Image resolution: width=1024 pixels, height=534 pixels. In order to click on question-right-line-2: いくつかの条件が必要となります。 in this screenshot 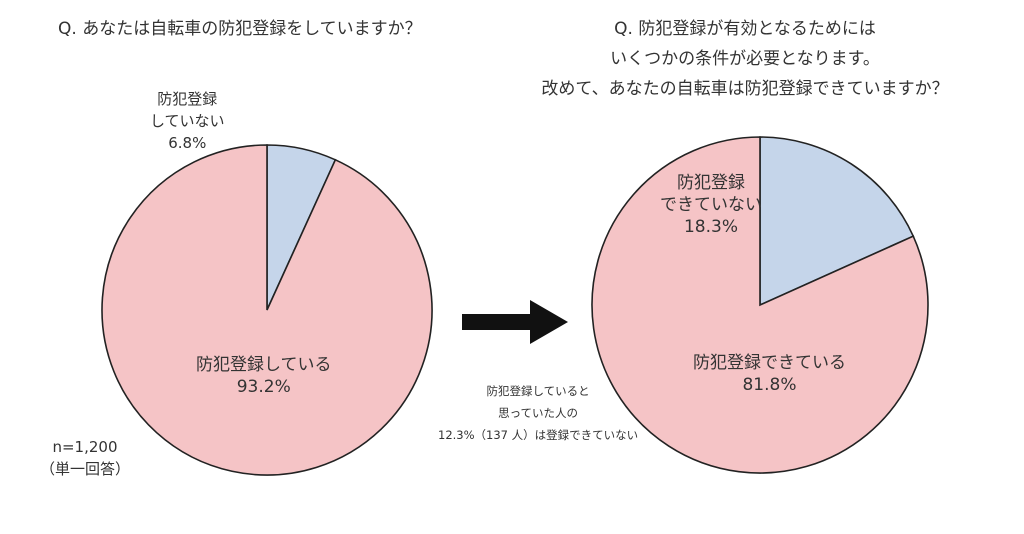, I will do `click(745, 59)`.